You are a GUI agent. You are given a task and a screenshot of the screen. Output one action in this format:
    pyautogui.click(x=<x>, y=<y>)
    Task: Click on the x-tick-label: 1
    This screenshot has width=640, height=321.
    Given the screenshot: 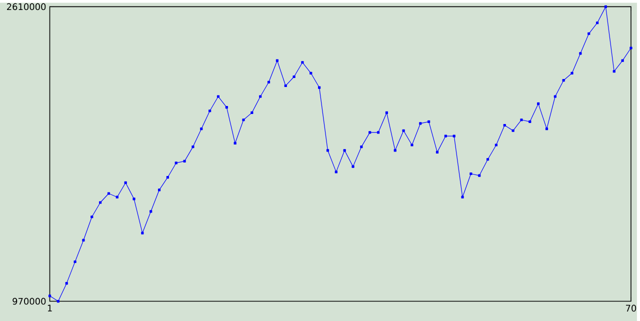 What is the action you would take?
    pyautogui.click(x=50, y=308)
    